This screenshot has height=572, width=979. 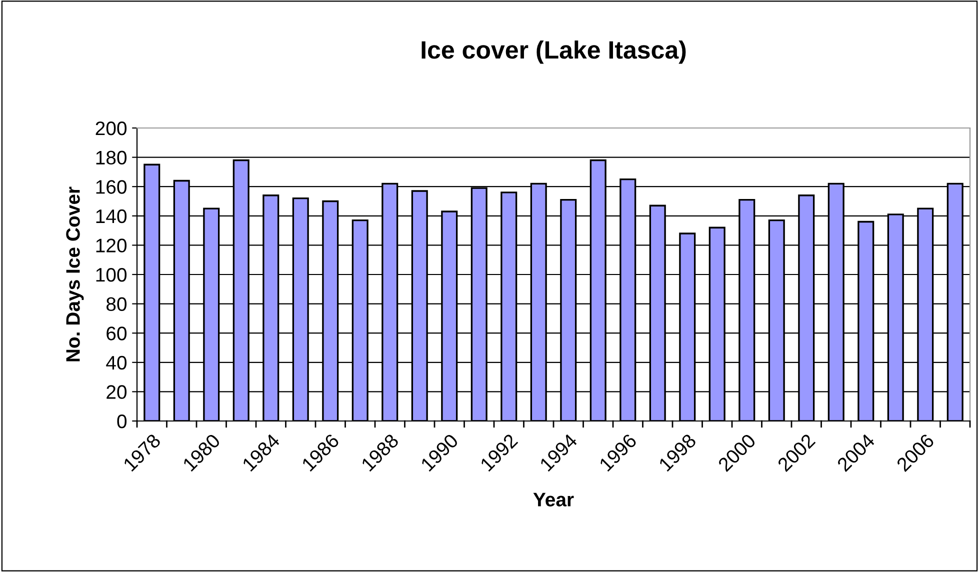 I want to click on chart-title: Ice cover (Lake Itasca), so click(x=554, y=52).